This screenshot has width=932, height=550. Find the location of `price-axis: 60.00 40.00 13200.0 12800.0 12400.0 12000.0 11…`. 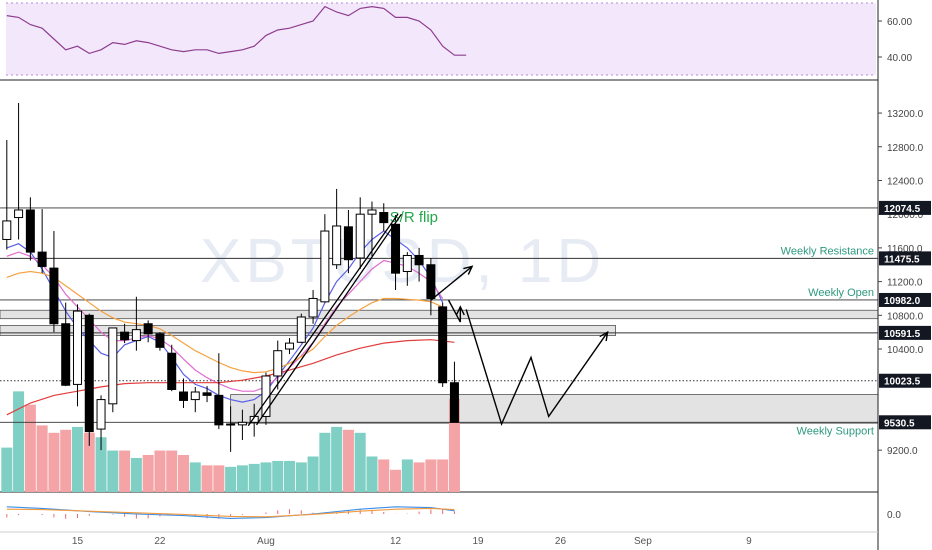

price-axis: 60.00 40.00 13200.0 12800.0 12400.0 12000.0 11… is located at coordinates (904, 275).